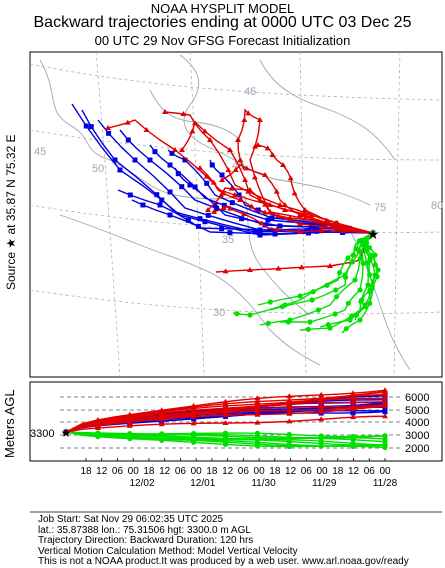  I want to click on profile-date-labels: 12/02 12/01 11/30 11/29 11/28, so click(263, 483).